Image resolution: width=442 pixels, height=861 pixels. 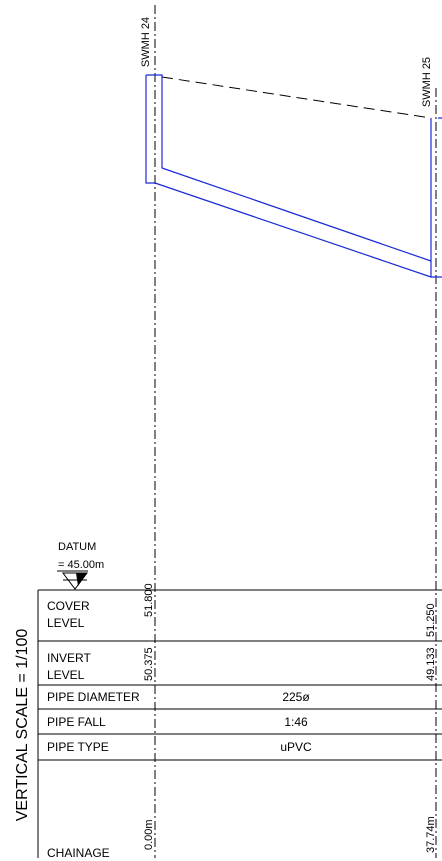 I want to click on pipe-crown-line, so click(x=296, y=214).